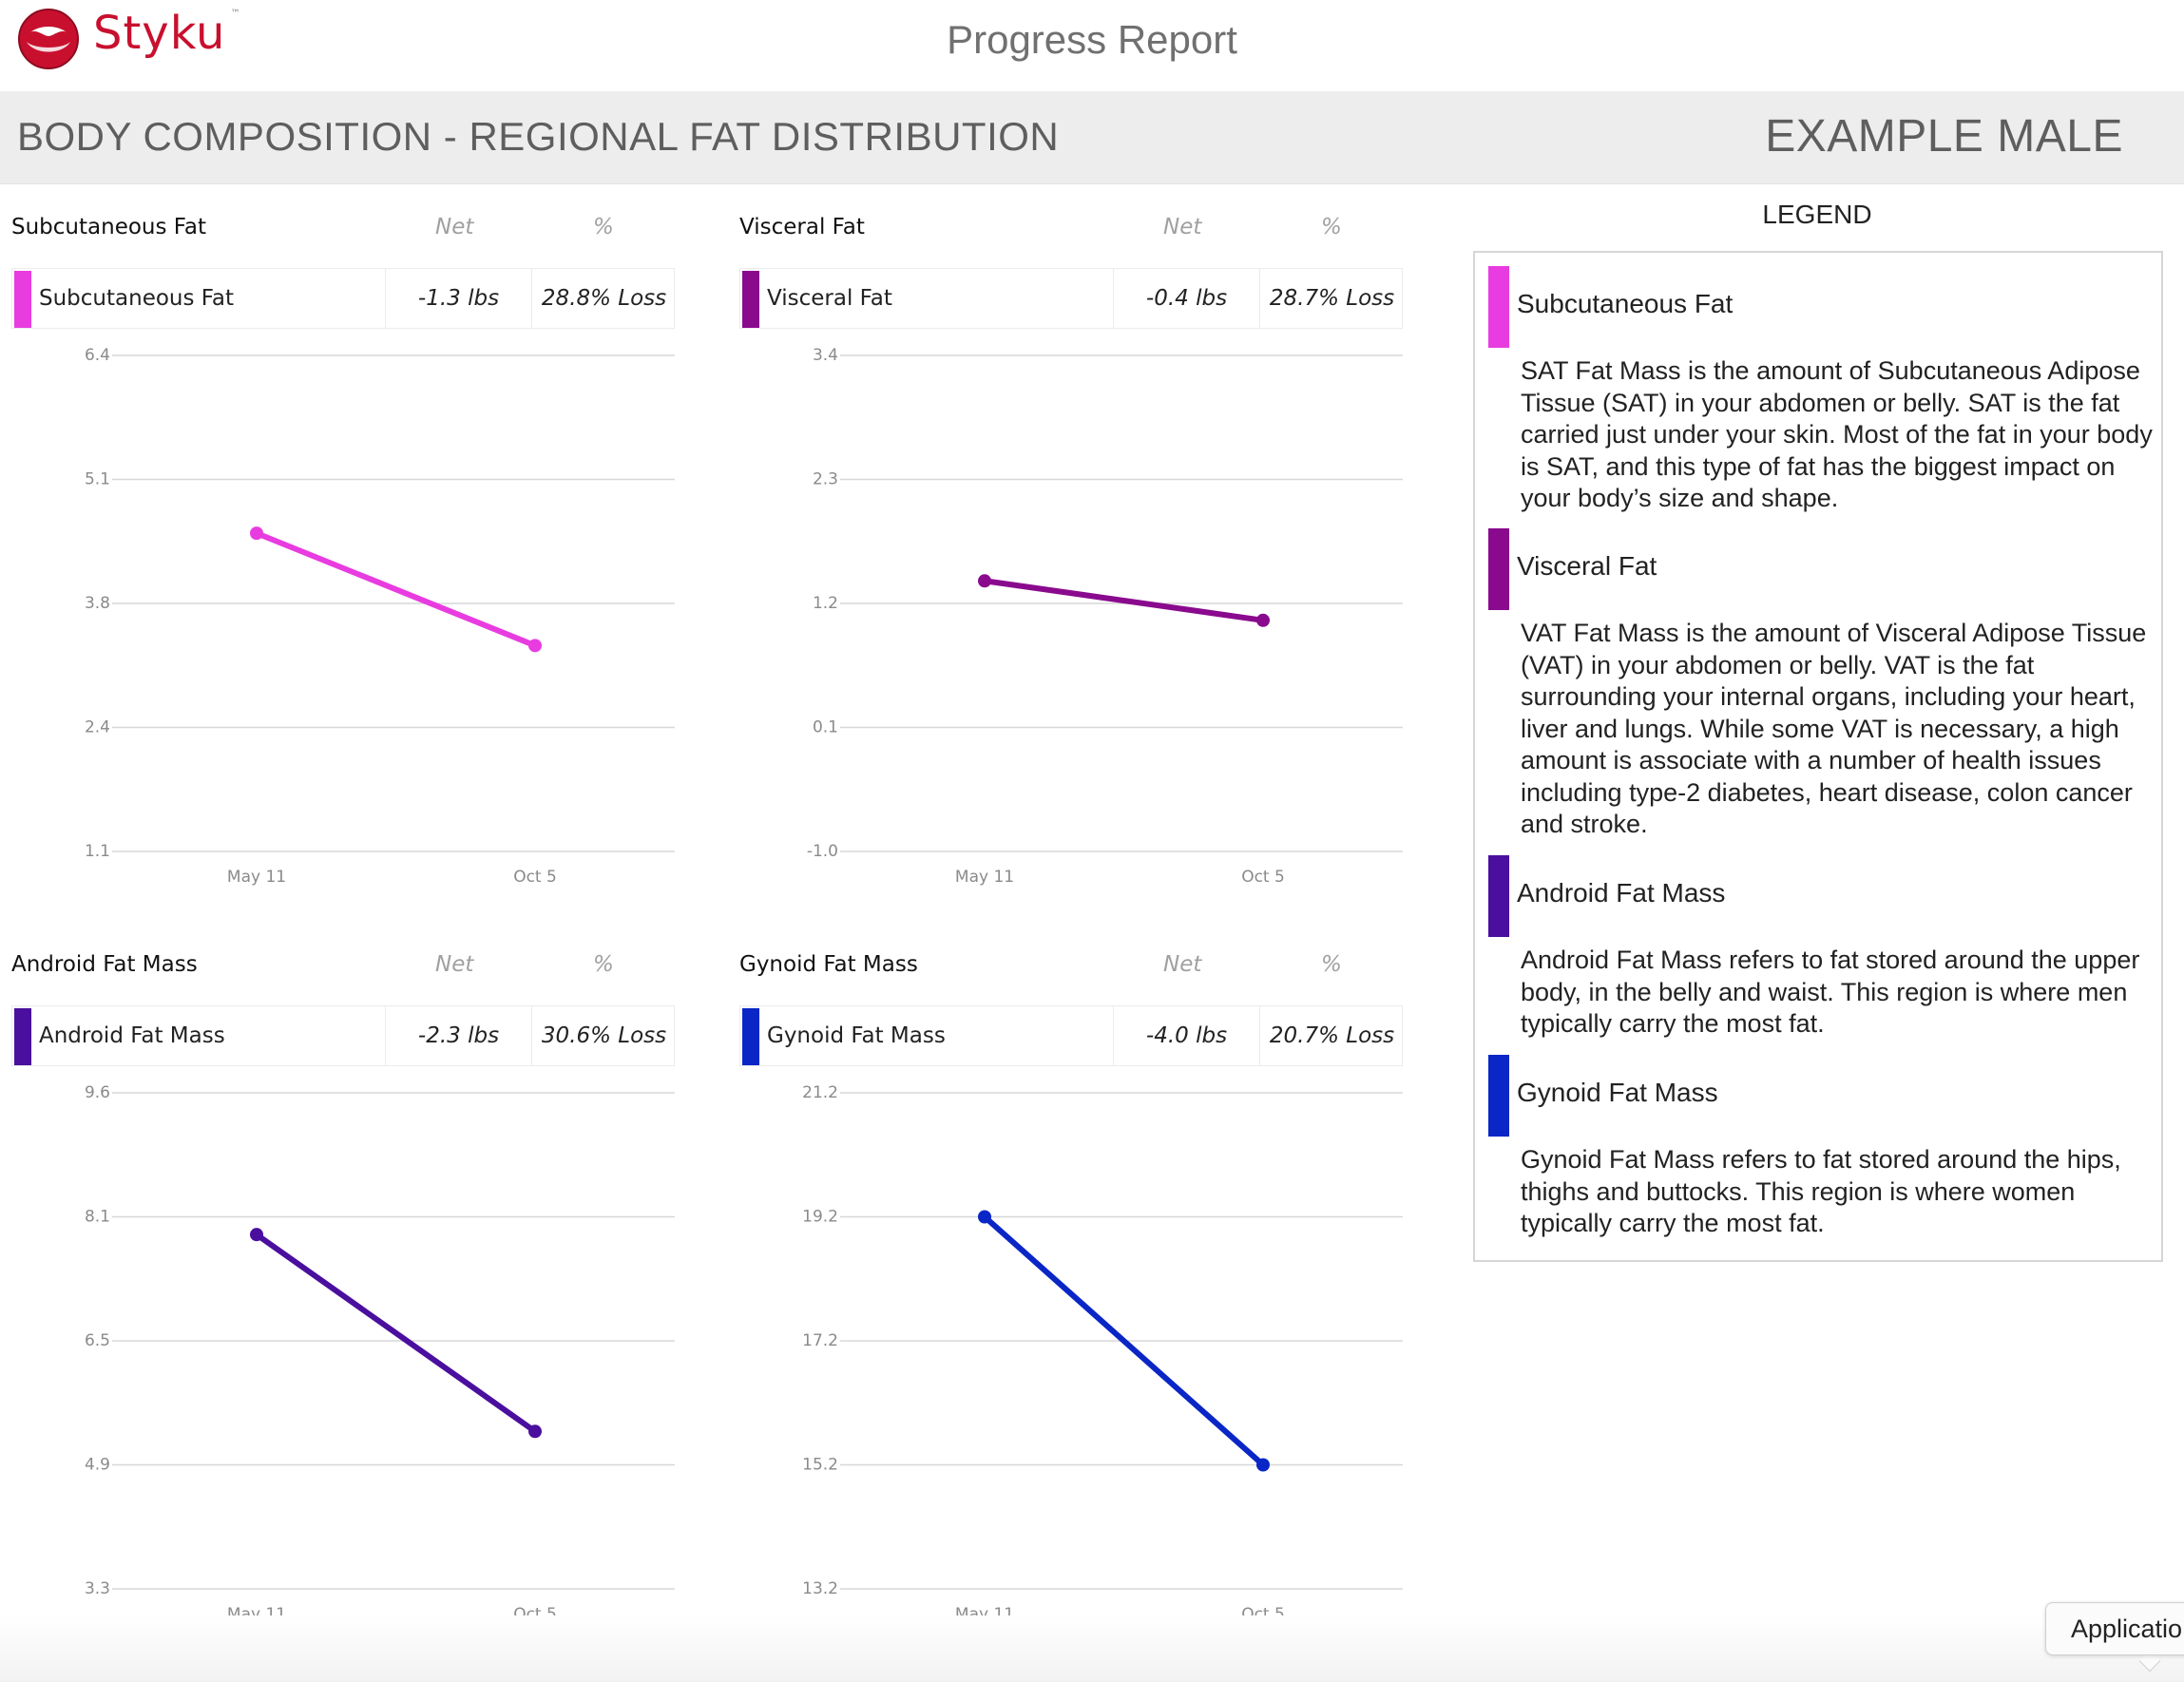 The width and height of the screenshot is (2184, 1682). What do you see at coordinates (856, 1035) in the screenshot?
I see `metric-name: Gynoid Fat Mass` at bounding box center [856, 1035].